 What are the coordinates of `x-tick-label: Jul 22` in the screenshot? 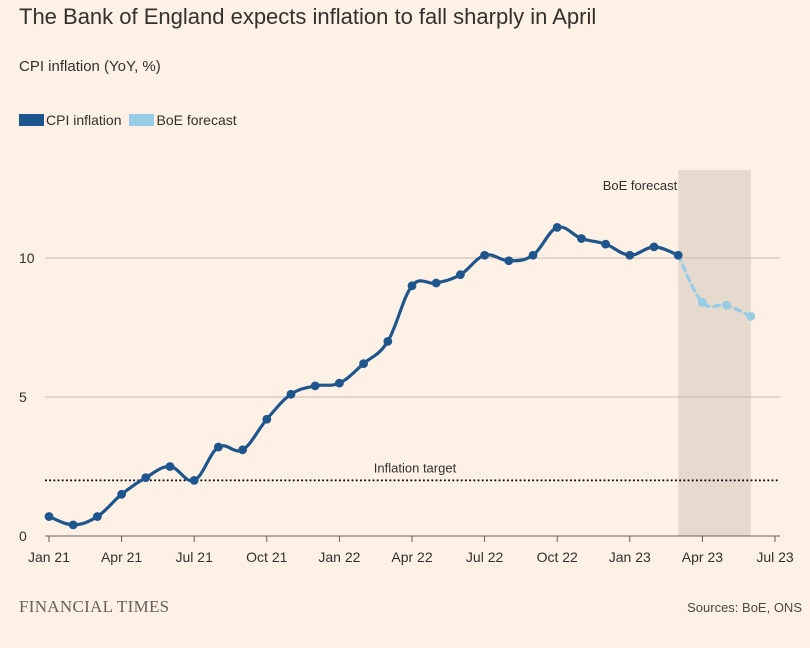 It's located at (485, 557).